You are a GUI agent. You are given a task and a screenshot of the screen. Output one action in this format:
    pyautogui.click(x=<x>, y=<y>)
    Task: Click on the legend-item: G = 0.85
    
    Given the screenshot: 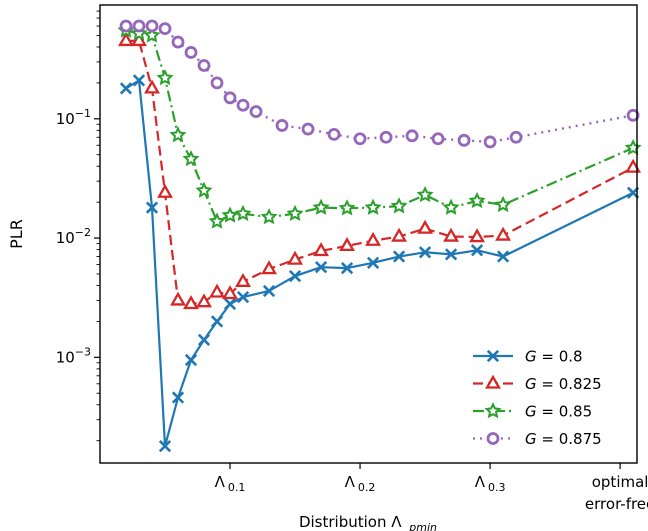 What is the action you would take?
    pyautogui.click(x=532, y=411)
    